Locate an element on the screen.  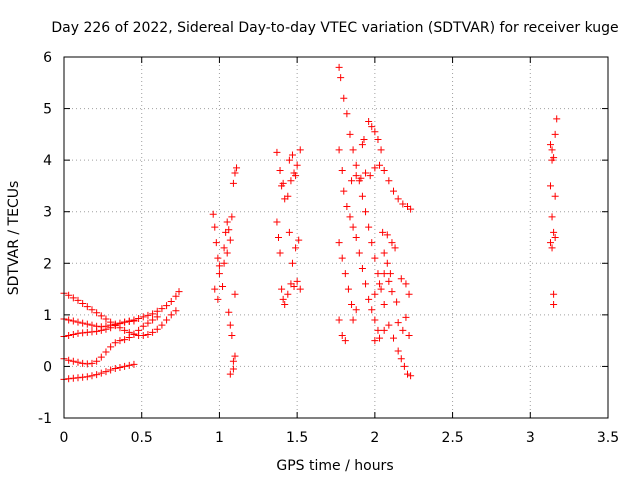
x-tick-label: 3 is located at coordinates (530, 438).